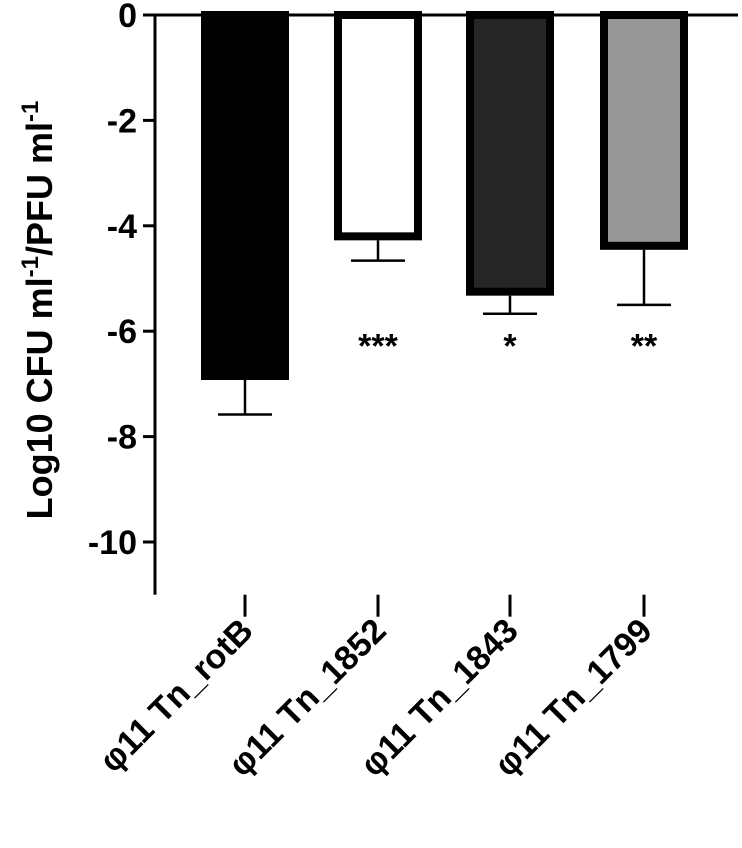 The height and width of the screenshot is (848, 742). What do you see at coordinates (122, 227) in the screenshot?
I see `y-tick-label: -4` at bounding box center [122, 227].